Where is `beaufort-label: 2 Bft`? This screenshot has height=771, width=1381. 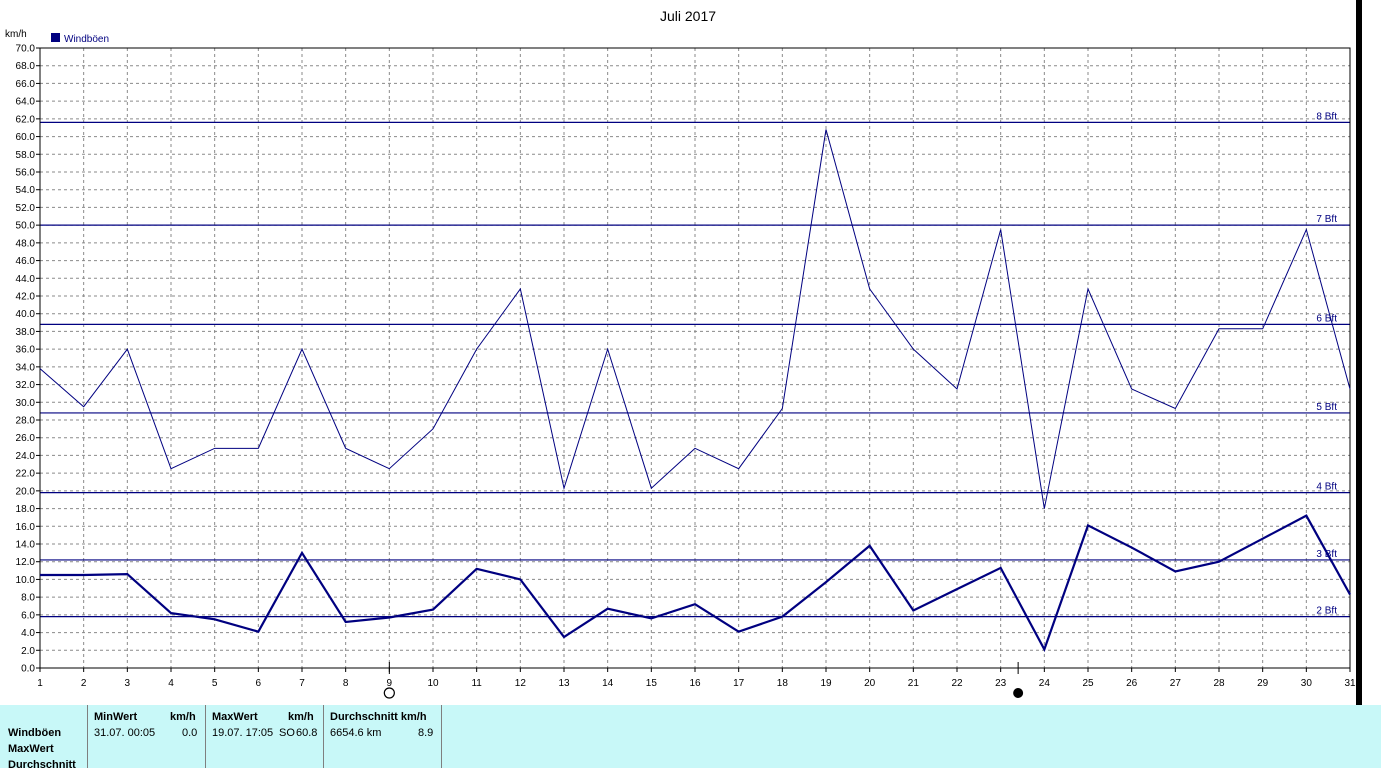 beaufort-label: 2 Bft is located at coordinates (1326, 611).